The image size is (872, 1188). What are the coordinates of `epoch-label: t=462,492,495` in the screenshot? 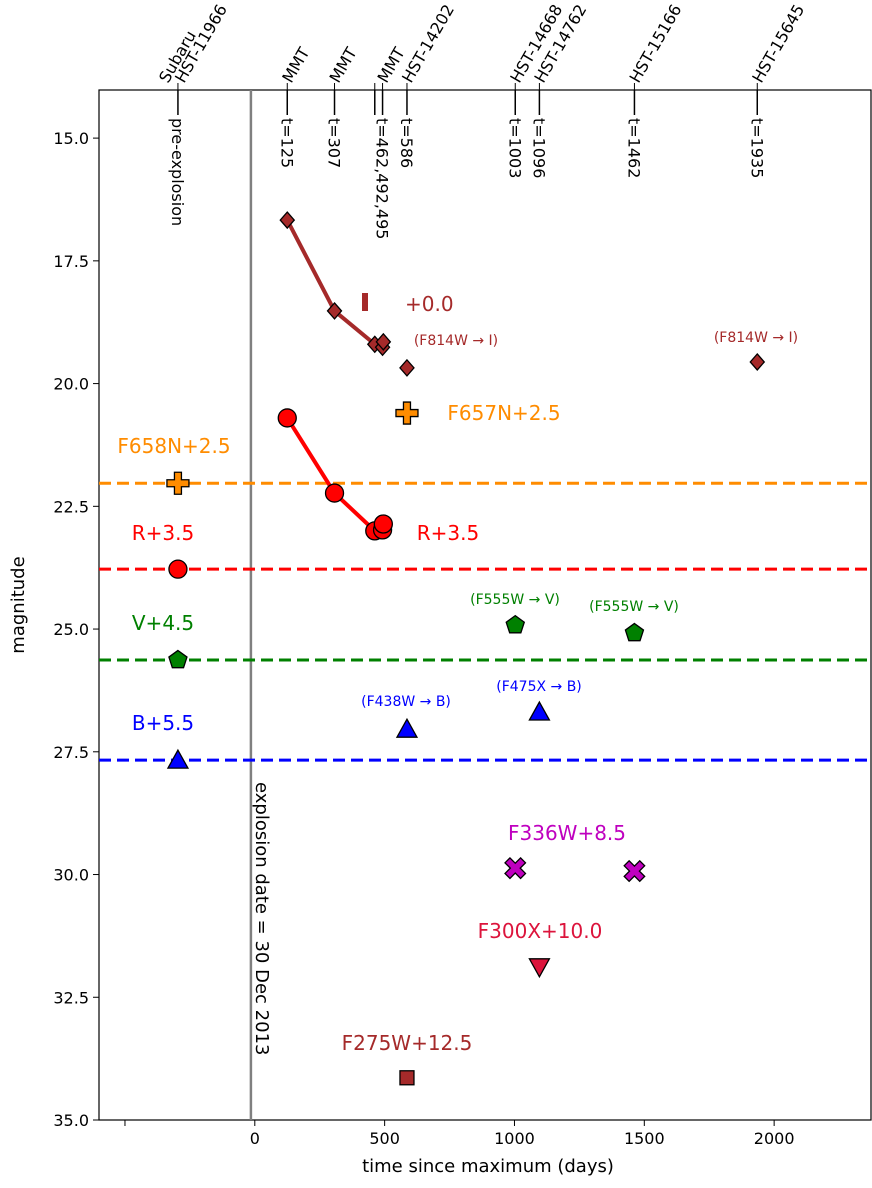 It's located at (382, 178).